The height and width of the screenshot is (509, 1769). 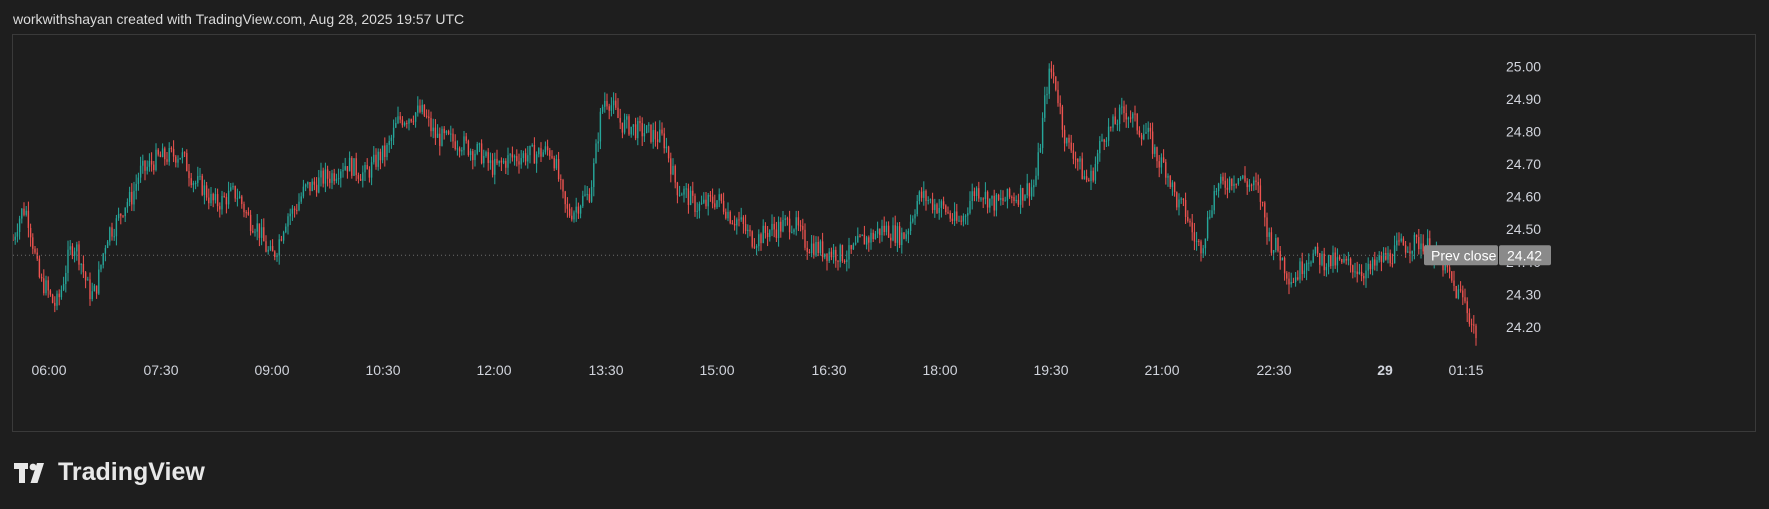 I want to click on prev-close-badge: Prev close 24.42, so click(x=1487, y=255).